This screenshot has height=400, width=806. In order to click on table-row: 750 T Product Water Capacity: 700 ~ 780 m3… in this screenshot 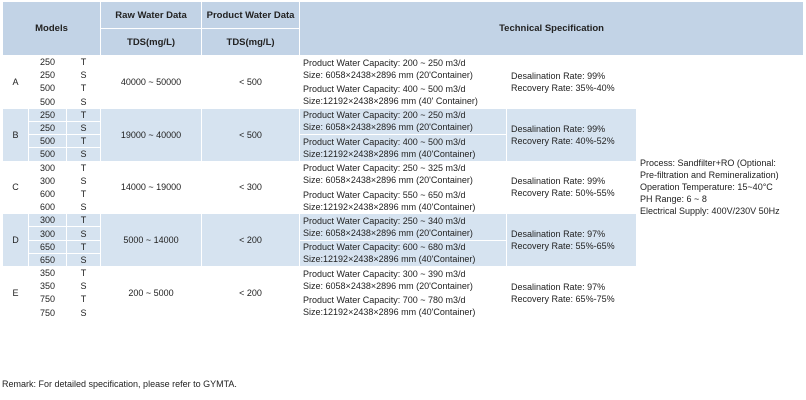, I will do `click(403, 306)`.